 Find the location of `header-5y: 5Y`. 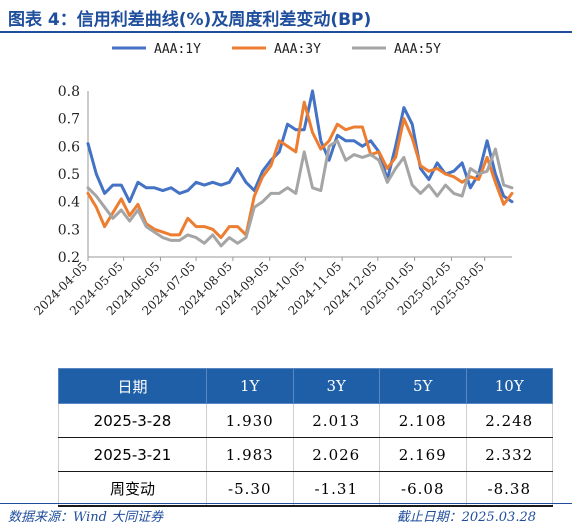

header-5y: 5Y is located at coordinates (423, 386).